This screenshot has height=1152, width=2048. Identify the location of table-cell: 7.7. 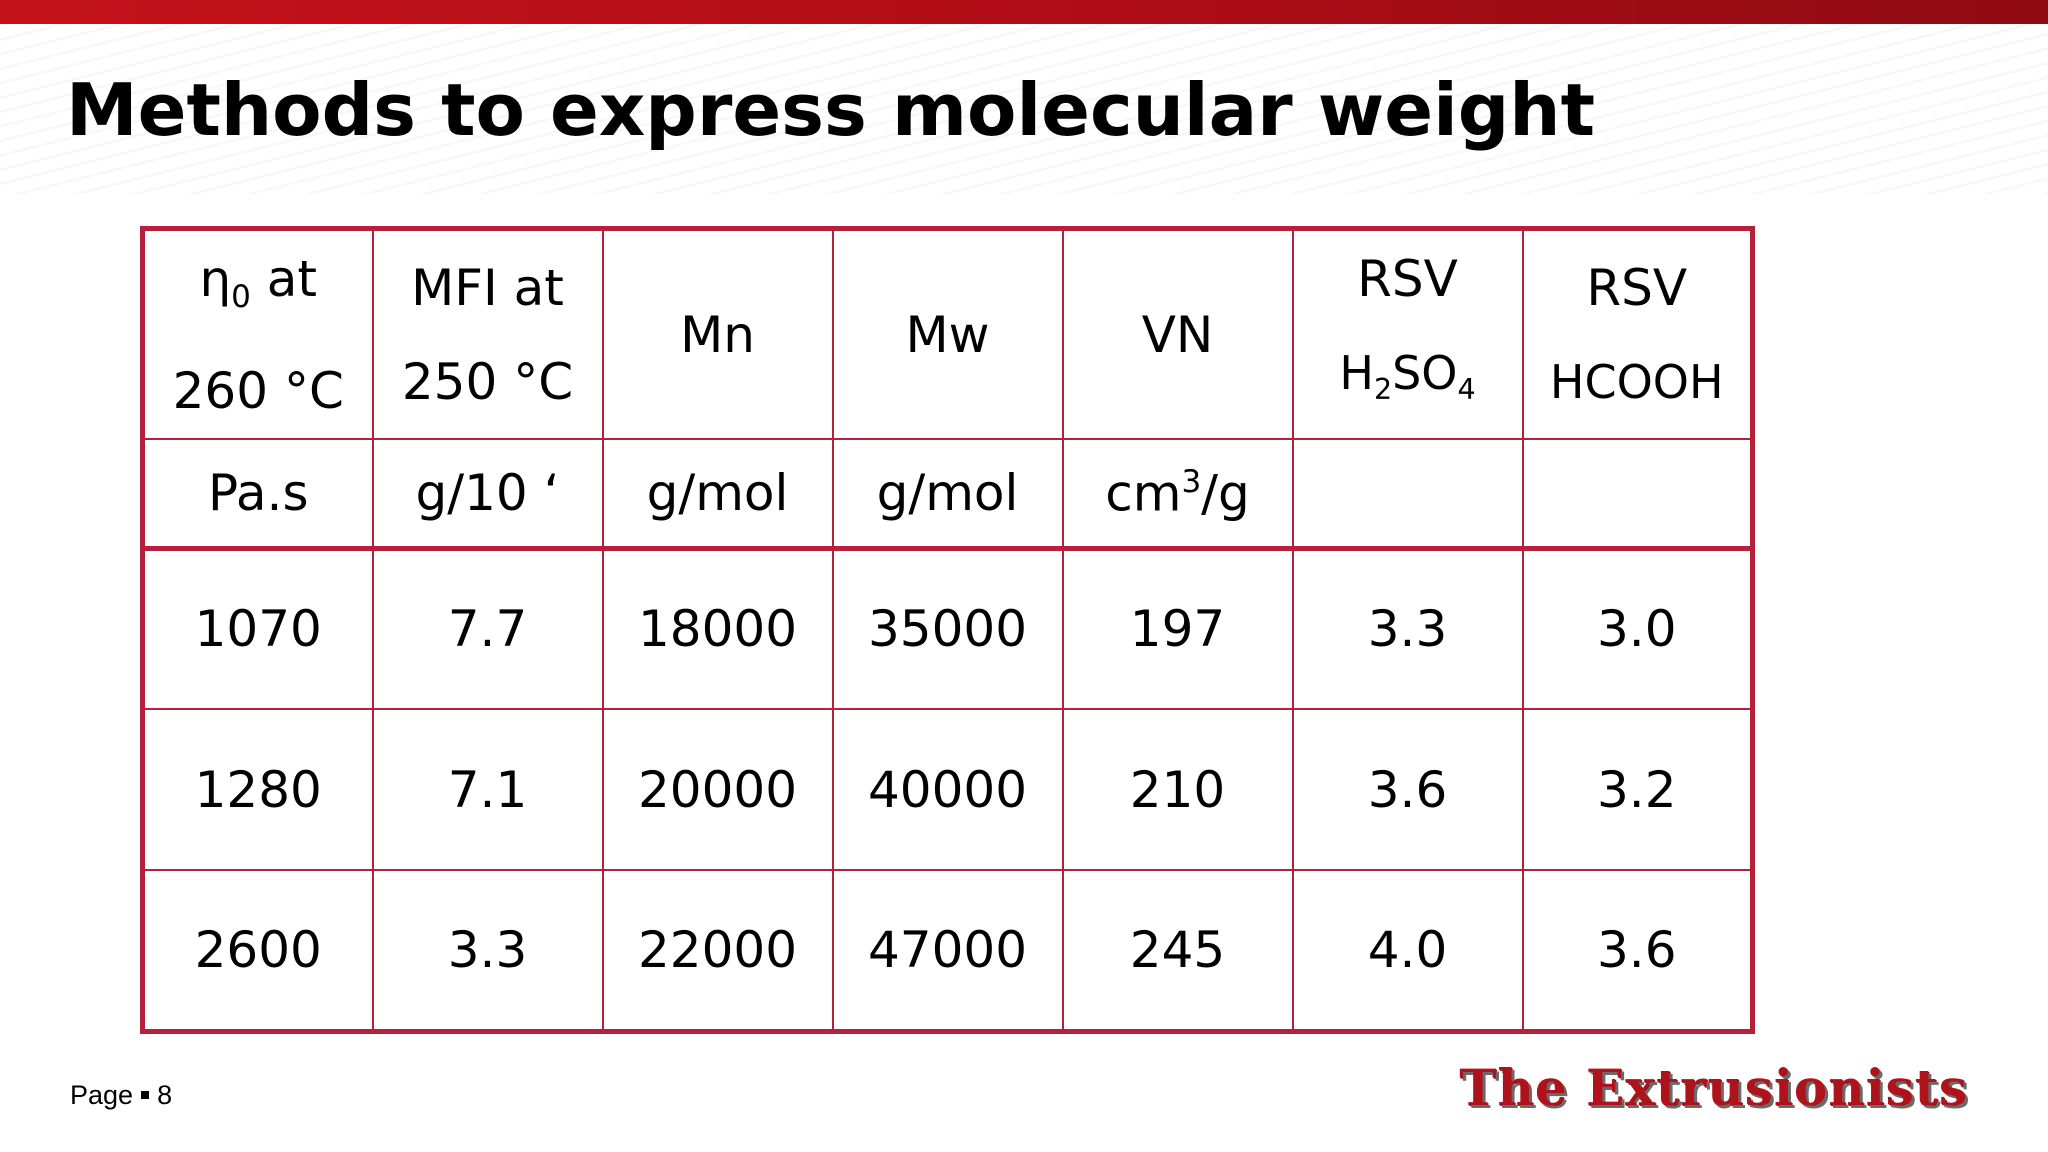
(487, 629).